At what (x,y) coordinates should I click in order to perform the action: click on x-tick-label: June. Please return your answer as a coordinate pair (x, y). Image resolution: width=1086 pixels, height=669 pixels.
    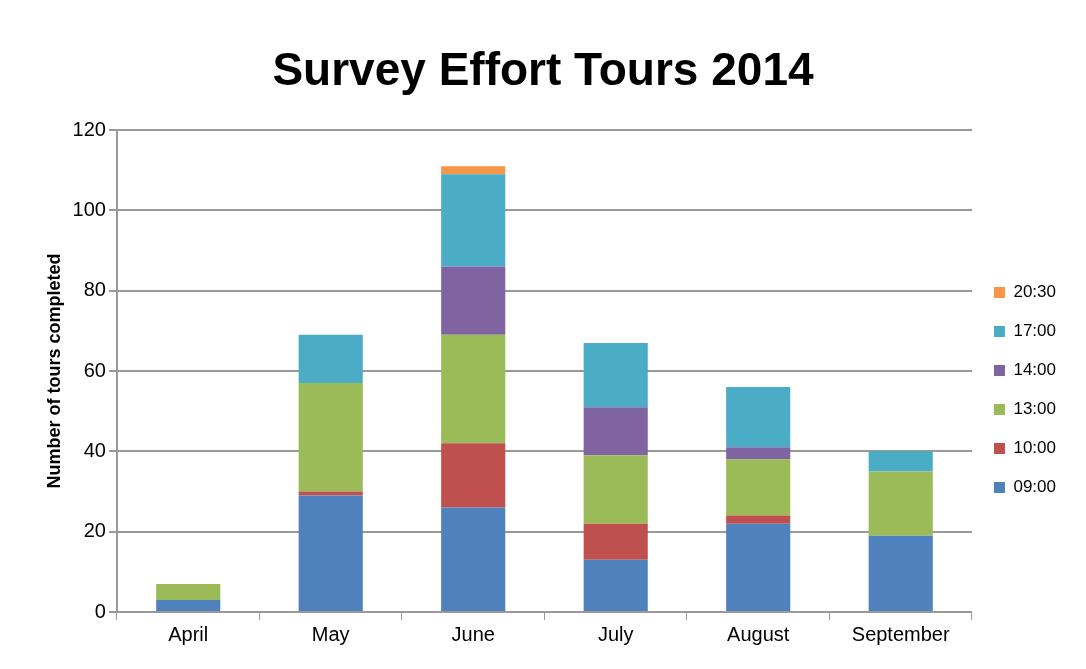
    Looking at the image, I should click on (473, 633).